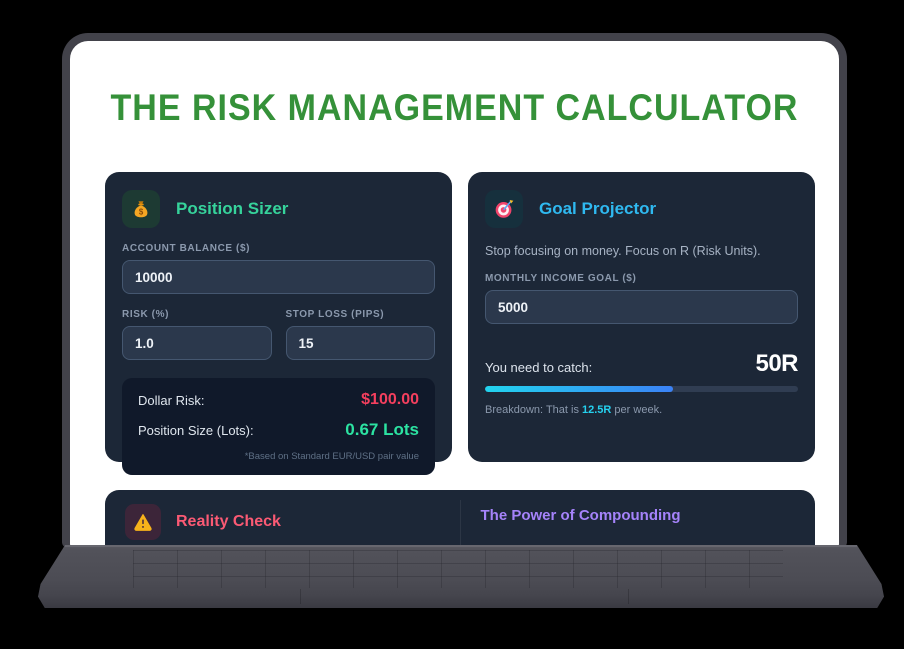  I want to click on monthly-goal-label: MONTHLY INCOME GOAL ($), so click(561, 278).